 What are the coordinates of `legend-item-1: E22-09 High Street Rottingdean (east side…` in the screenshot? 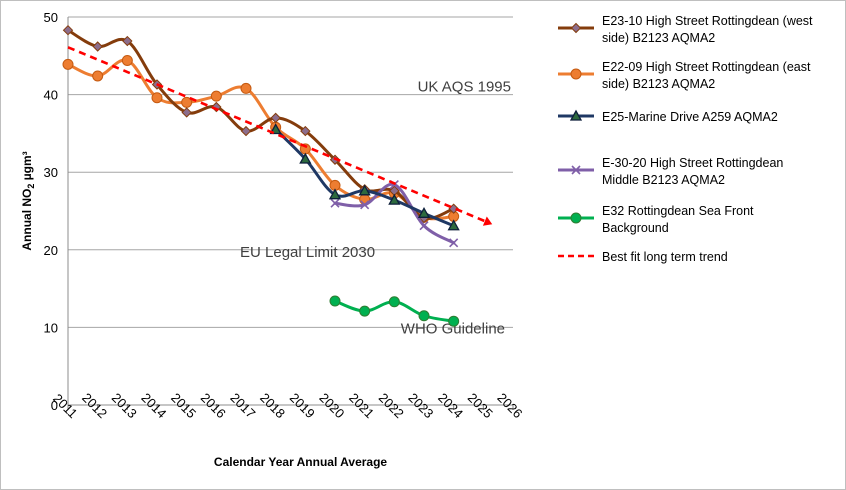 It's located at (684, 75).